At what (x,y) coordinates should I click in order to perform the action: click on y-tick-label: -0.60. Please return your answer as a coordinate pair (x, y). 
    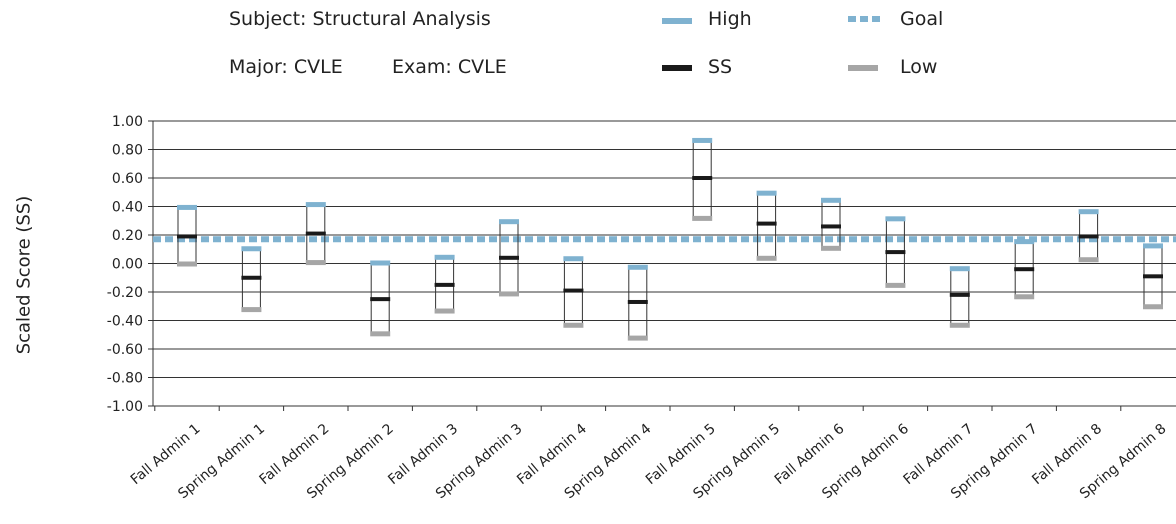
    Looking at the image, I should click on (125, 350).